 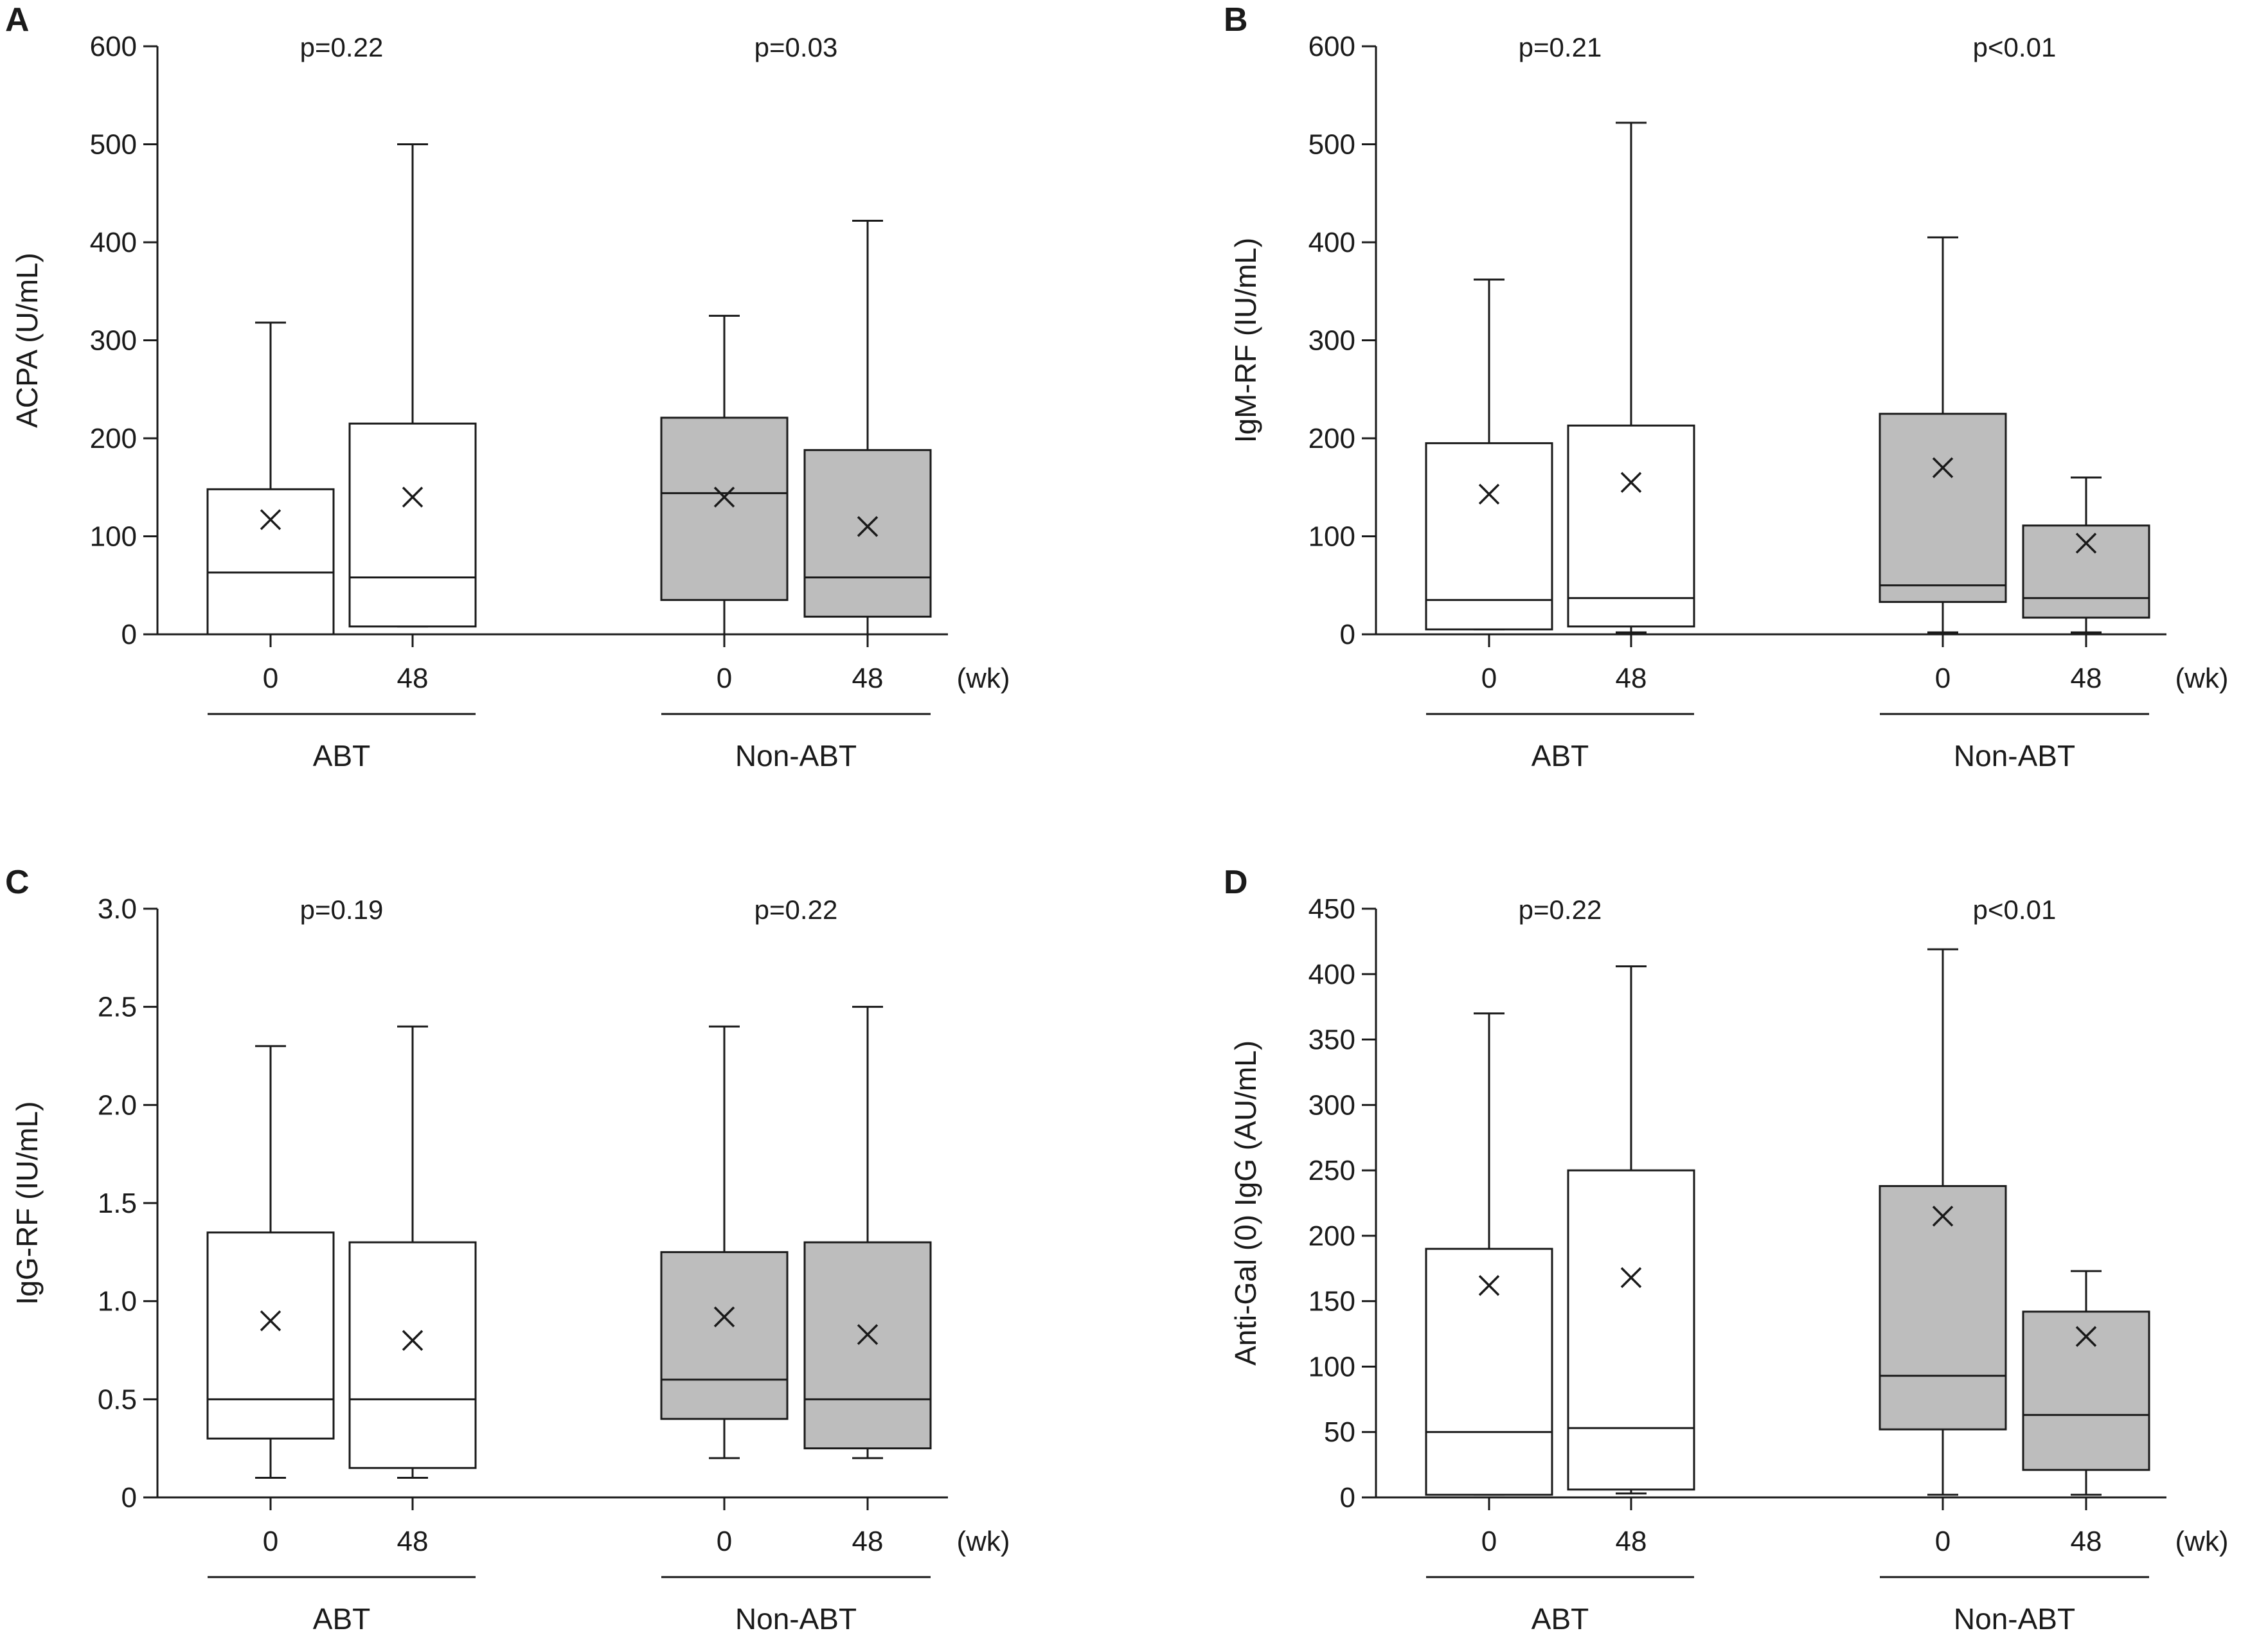 I want to click on y-axis-title: Anti-Gal (0) IgG (AU/mL), so click(x=1245, y=1203).